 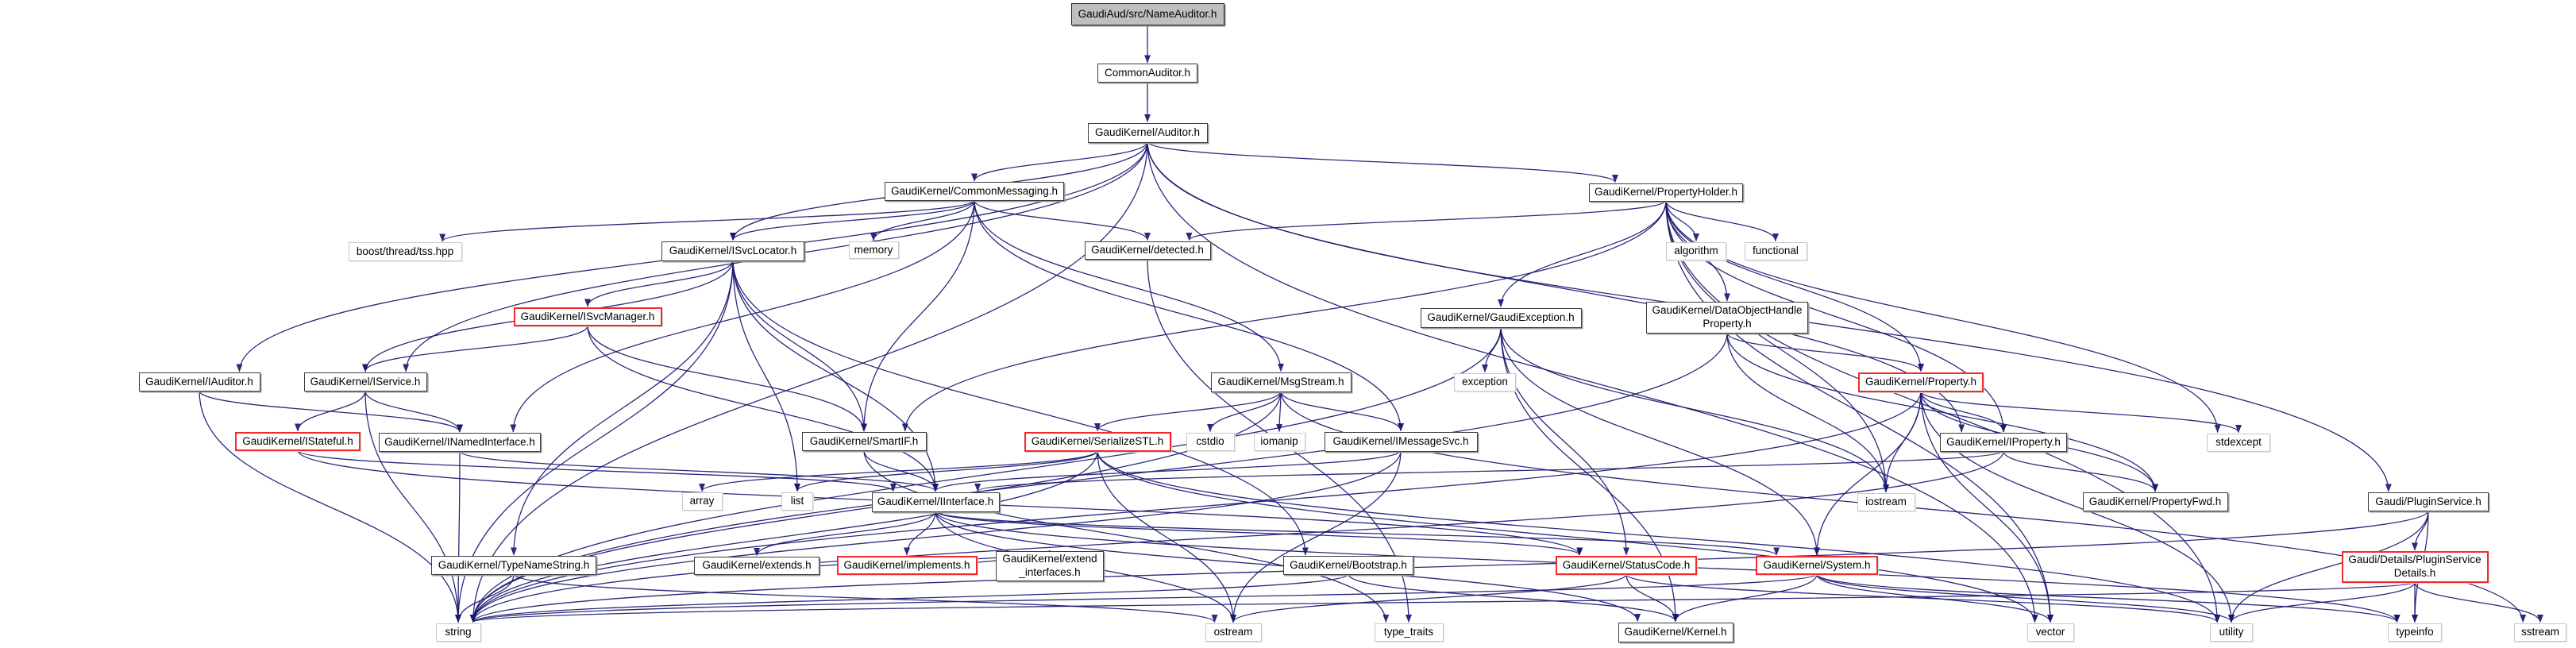 What do you see at coordinates (1675, 632) in the screenshot?
I see `node-kernel: GaudiKernel/Kernel.h` at bounding box center [1675, 632].